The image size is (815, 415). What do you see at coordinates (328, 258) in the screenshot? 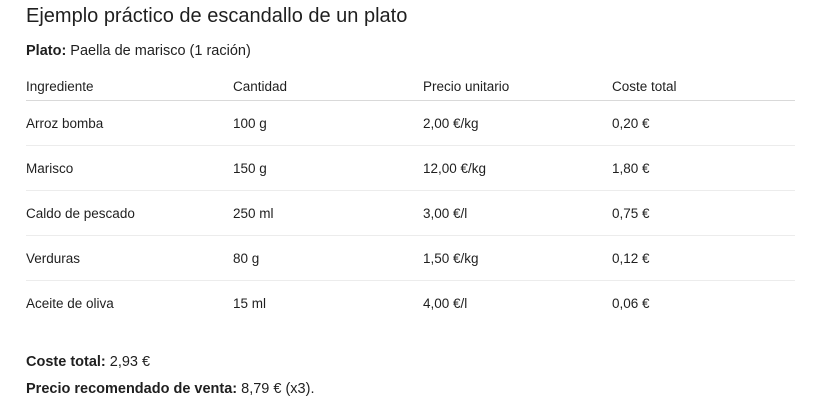
I see `table-cell: 80 g` at bounding box center [328, 258].